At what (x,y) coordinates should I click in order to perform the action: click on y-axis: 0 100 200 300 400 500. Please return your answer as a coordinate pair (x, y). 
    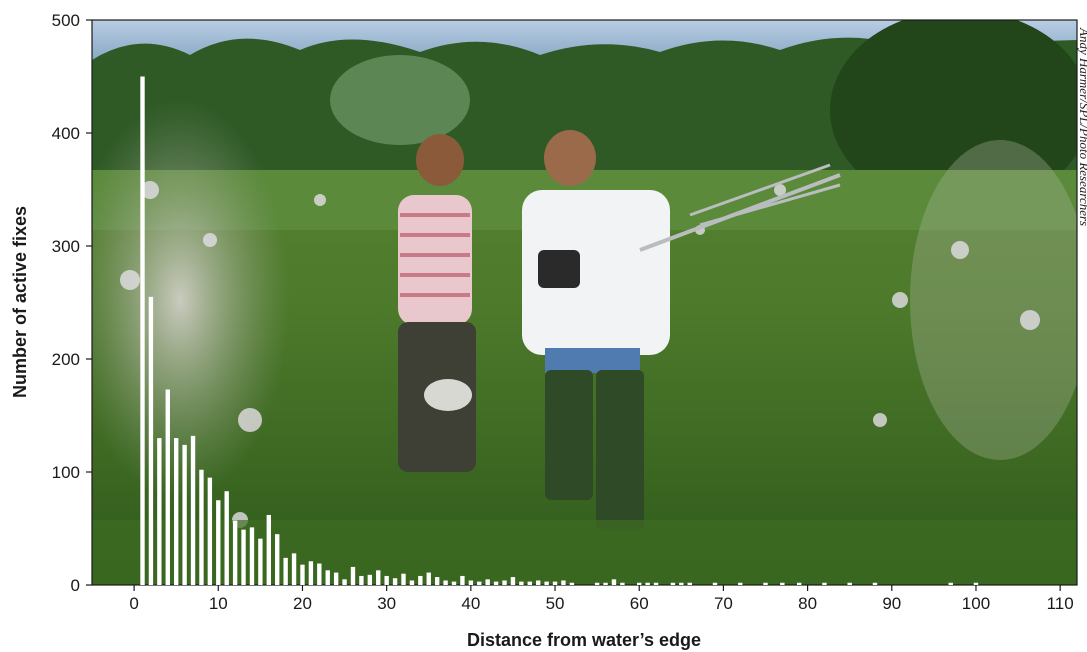
    Looking at the image, I should click on (72, 303).